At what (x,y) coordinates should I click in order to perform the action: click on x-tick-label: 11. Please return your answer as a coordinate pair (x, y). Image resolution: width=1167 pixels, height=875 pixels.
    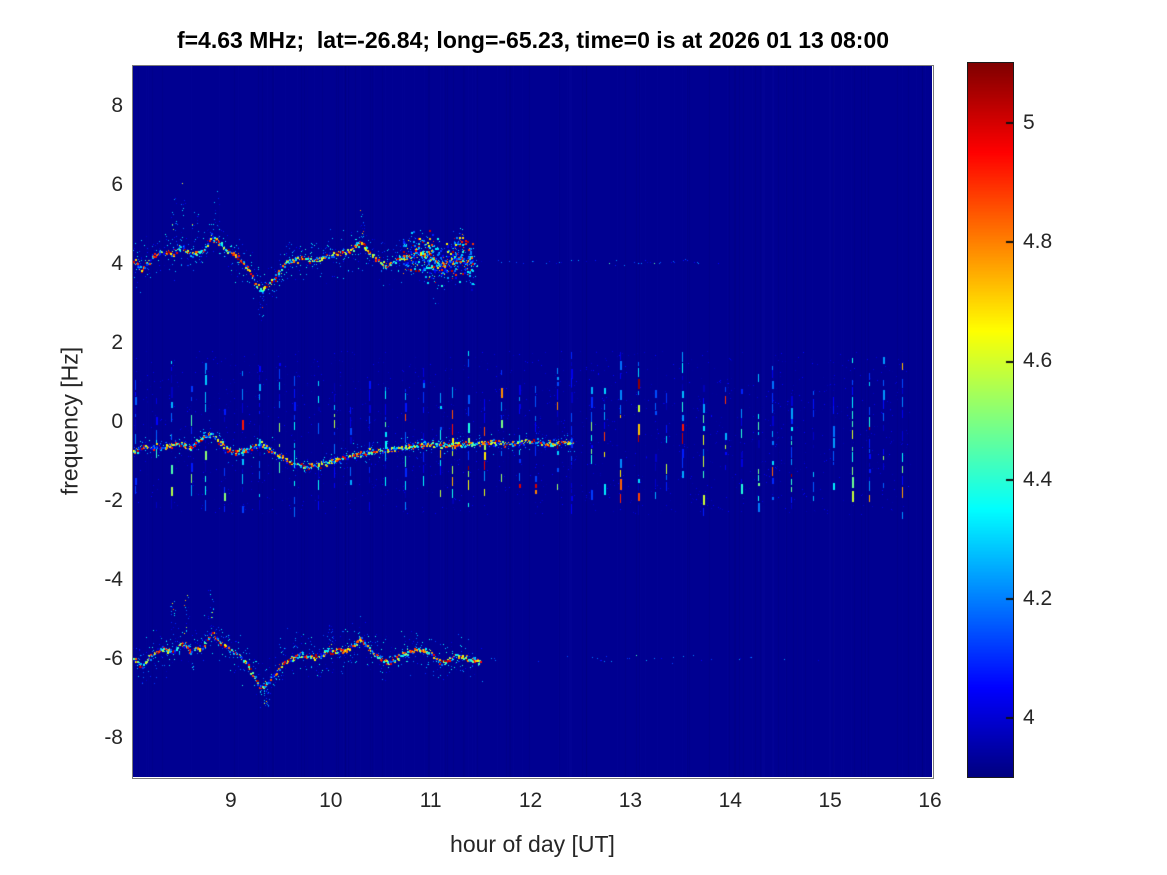
    Looking at the image, I should click on (430, 800).